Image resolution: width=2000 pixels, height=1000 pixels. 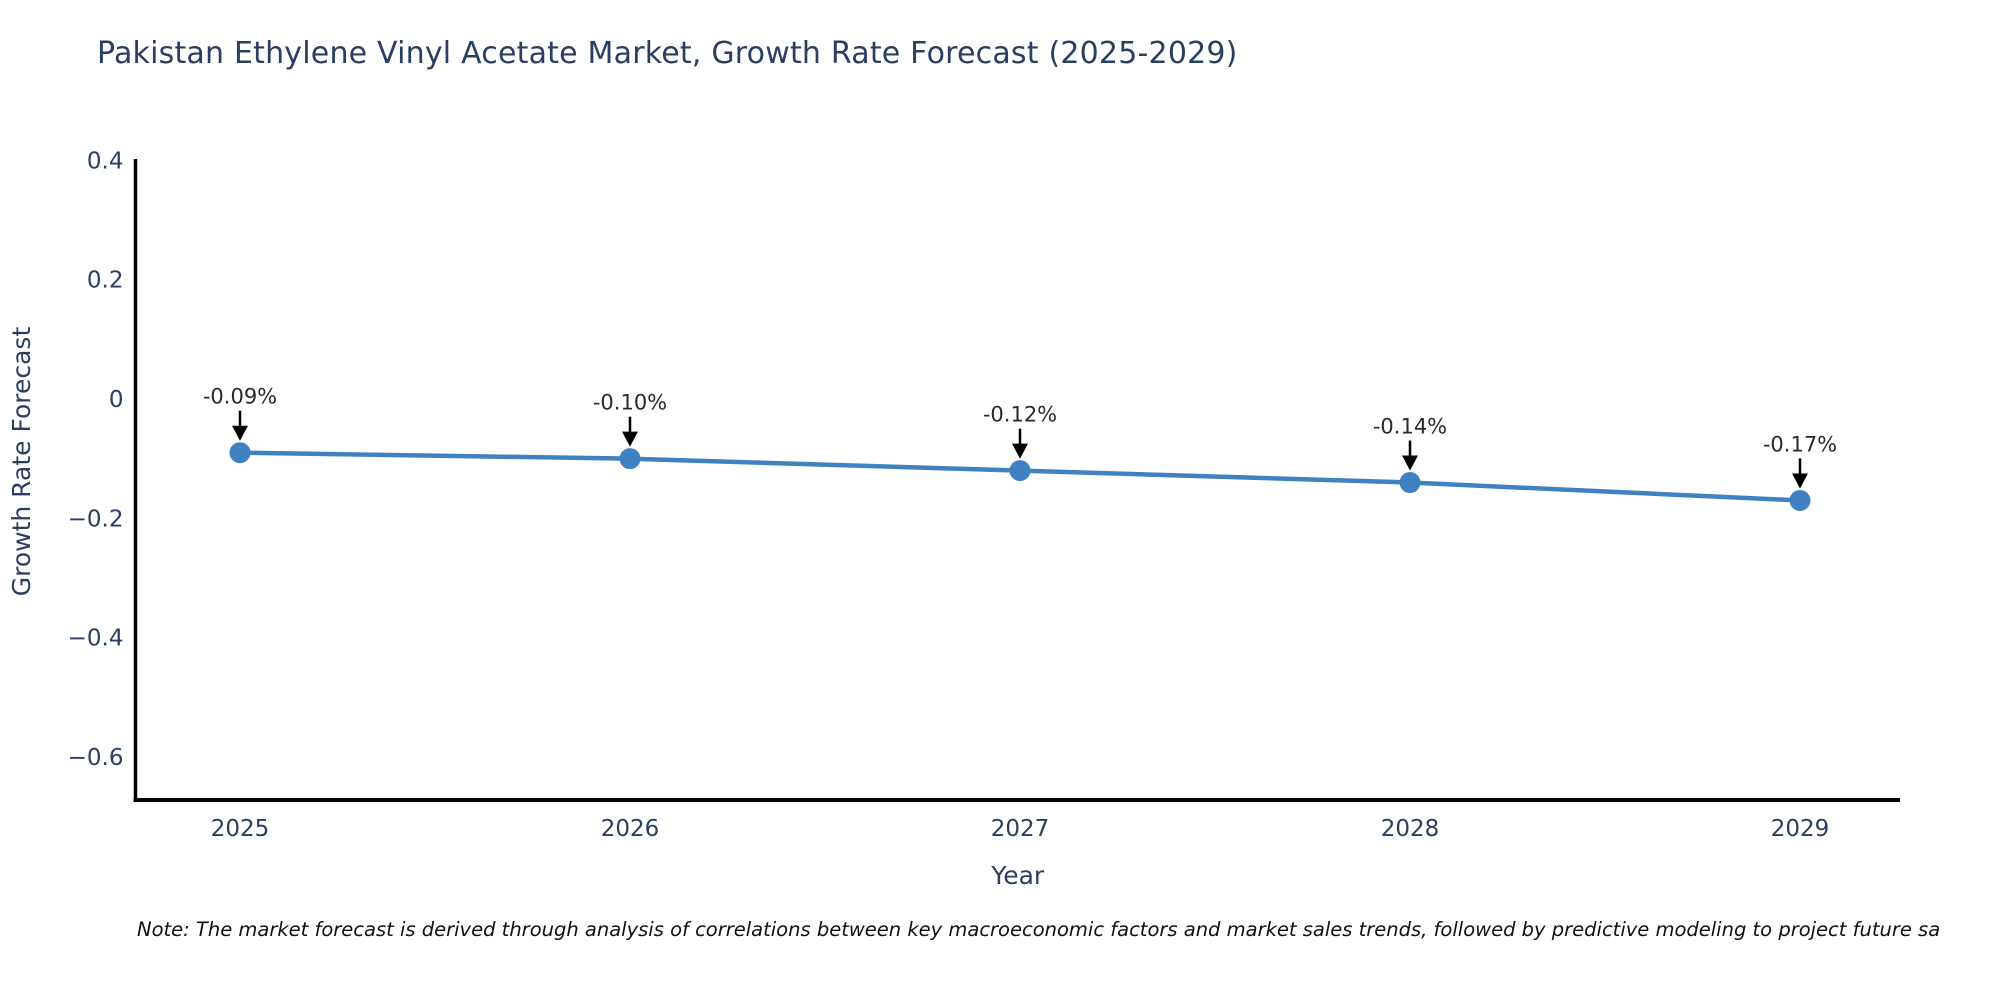 I want to click on x-tick-label: 2025, so click(x=240, y=829).